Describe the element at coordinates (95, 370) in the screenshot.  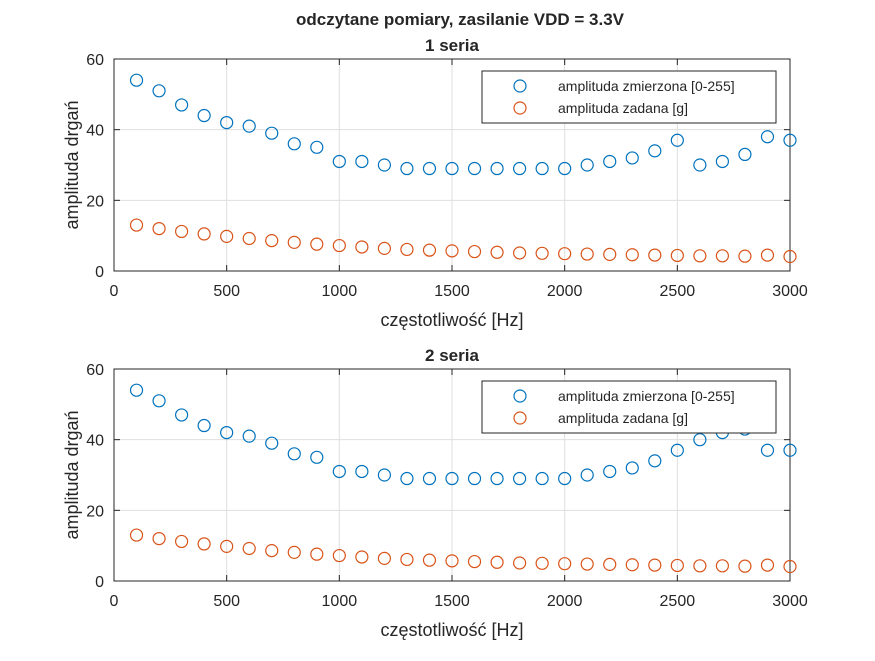
I see `y-tick-label: 60` at that location.